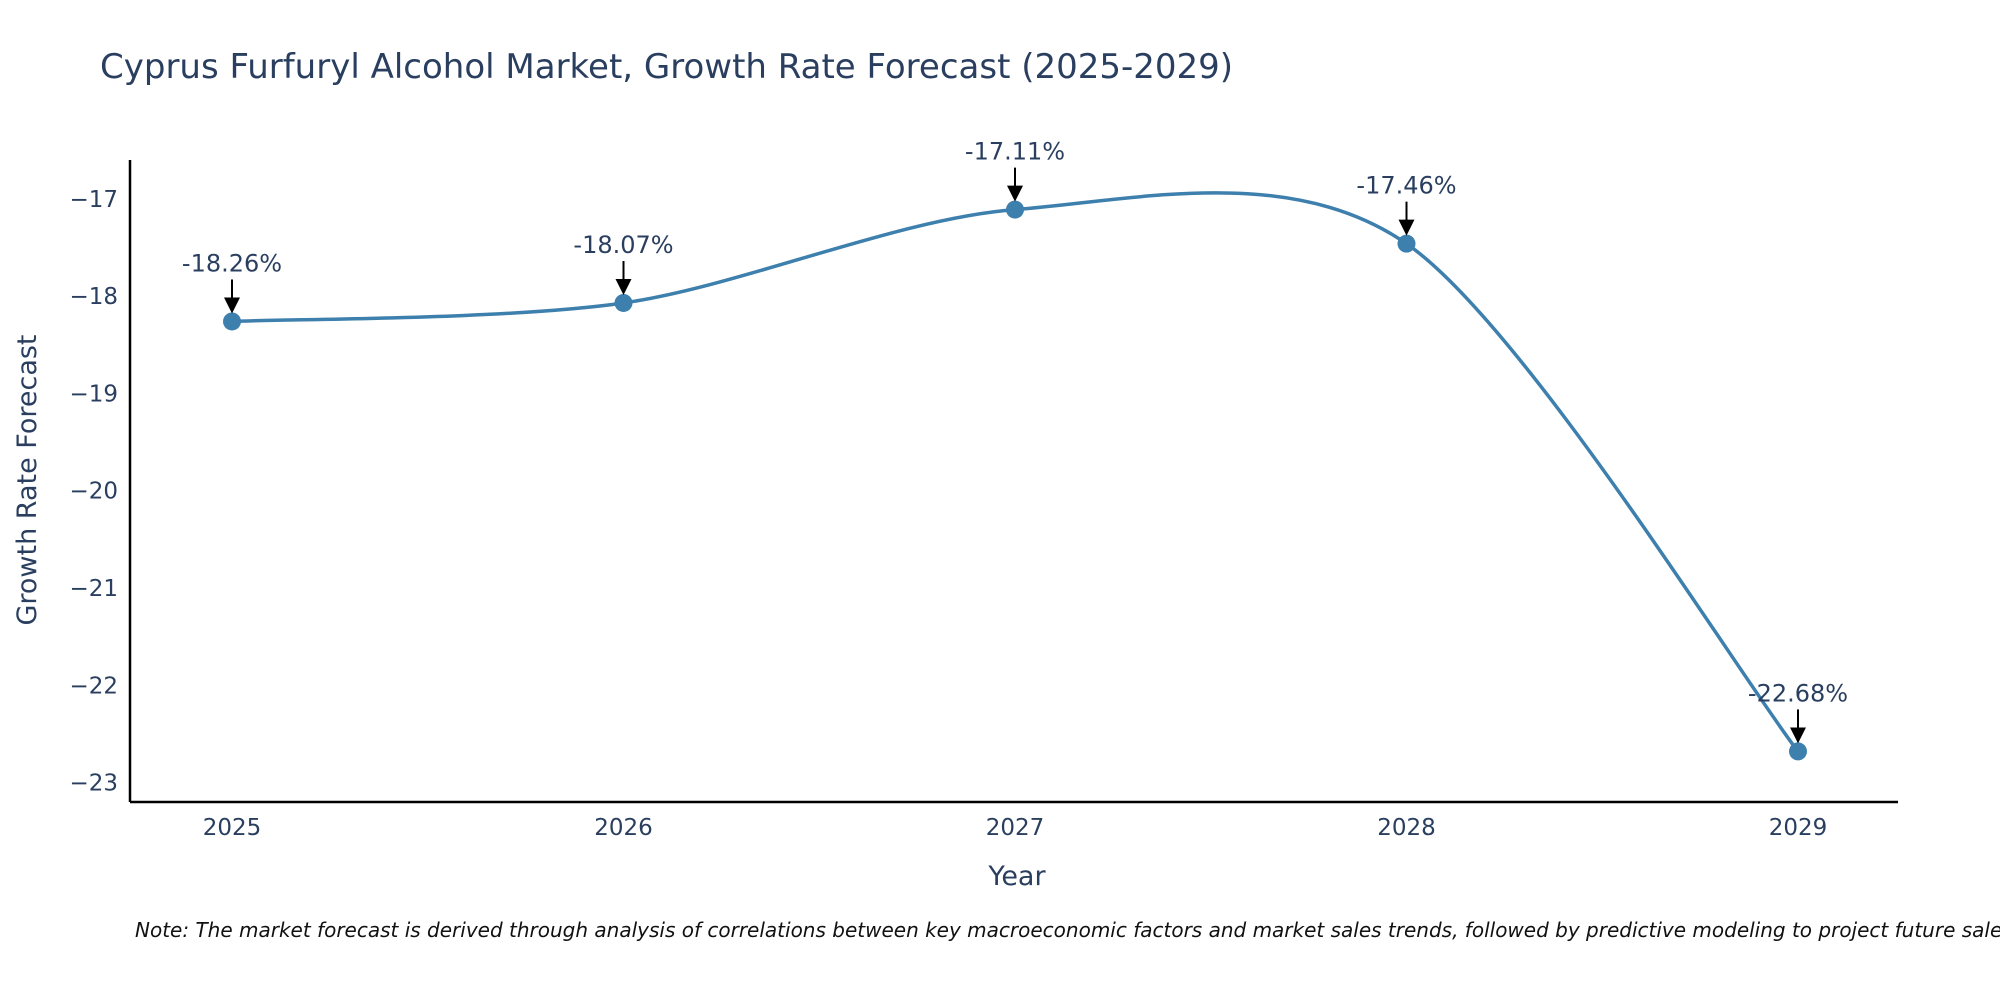  Describe the element at coordinates (1015, 152) in the screenshot. I see `data-label: -17.11%` at that location.